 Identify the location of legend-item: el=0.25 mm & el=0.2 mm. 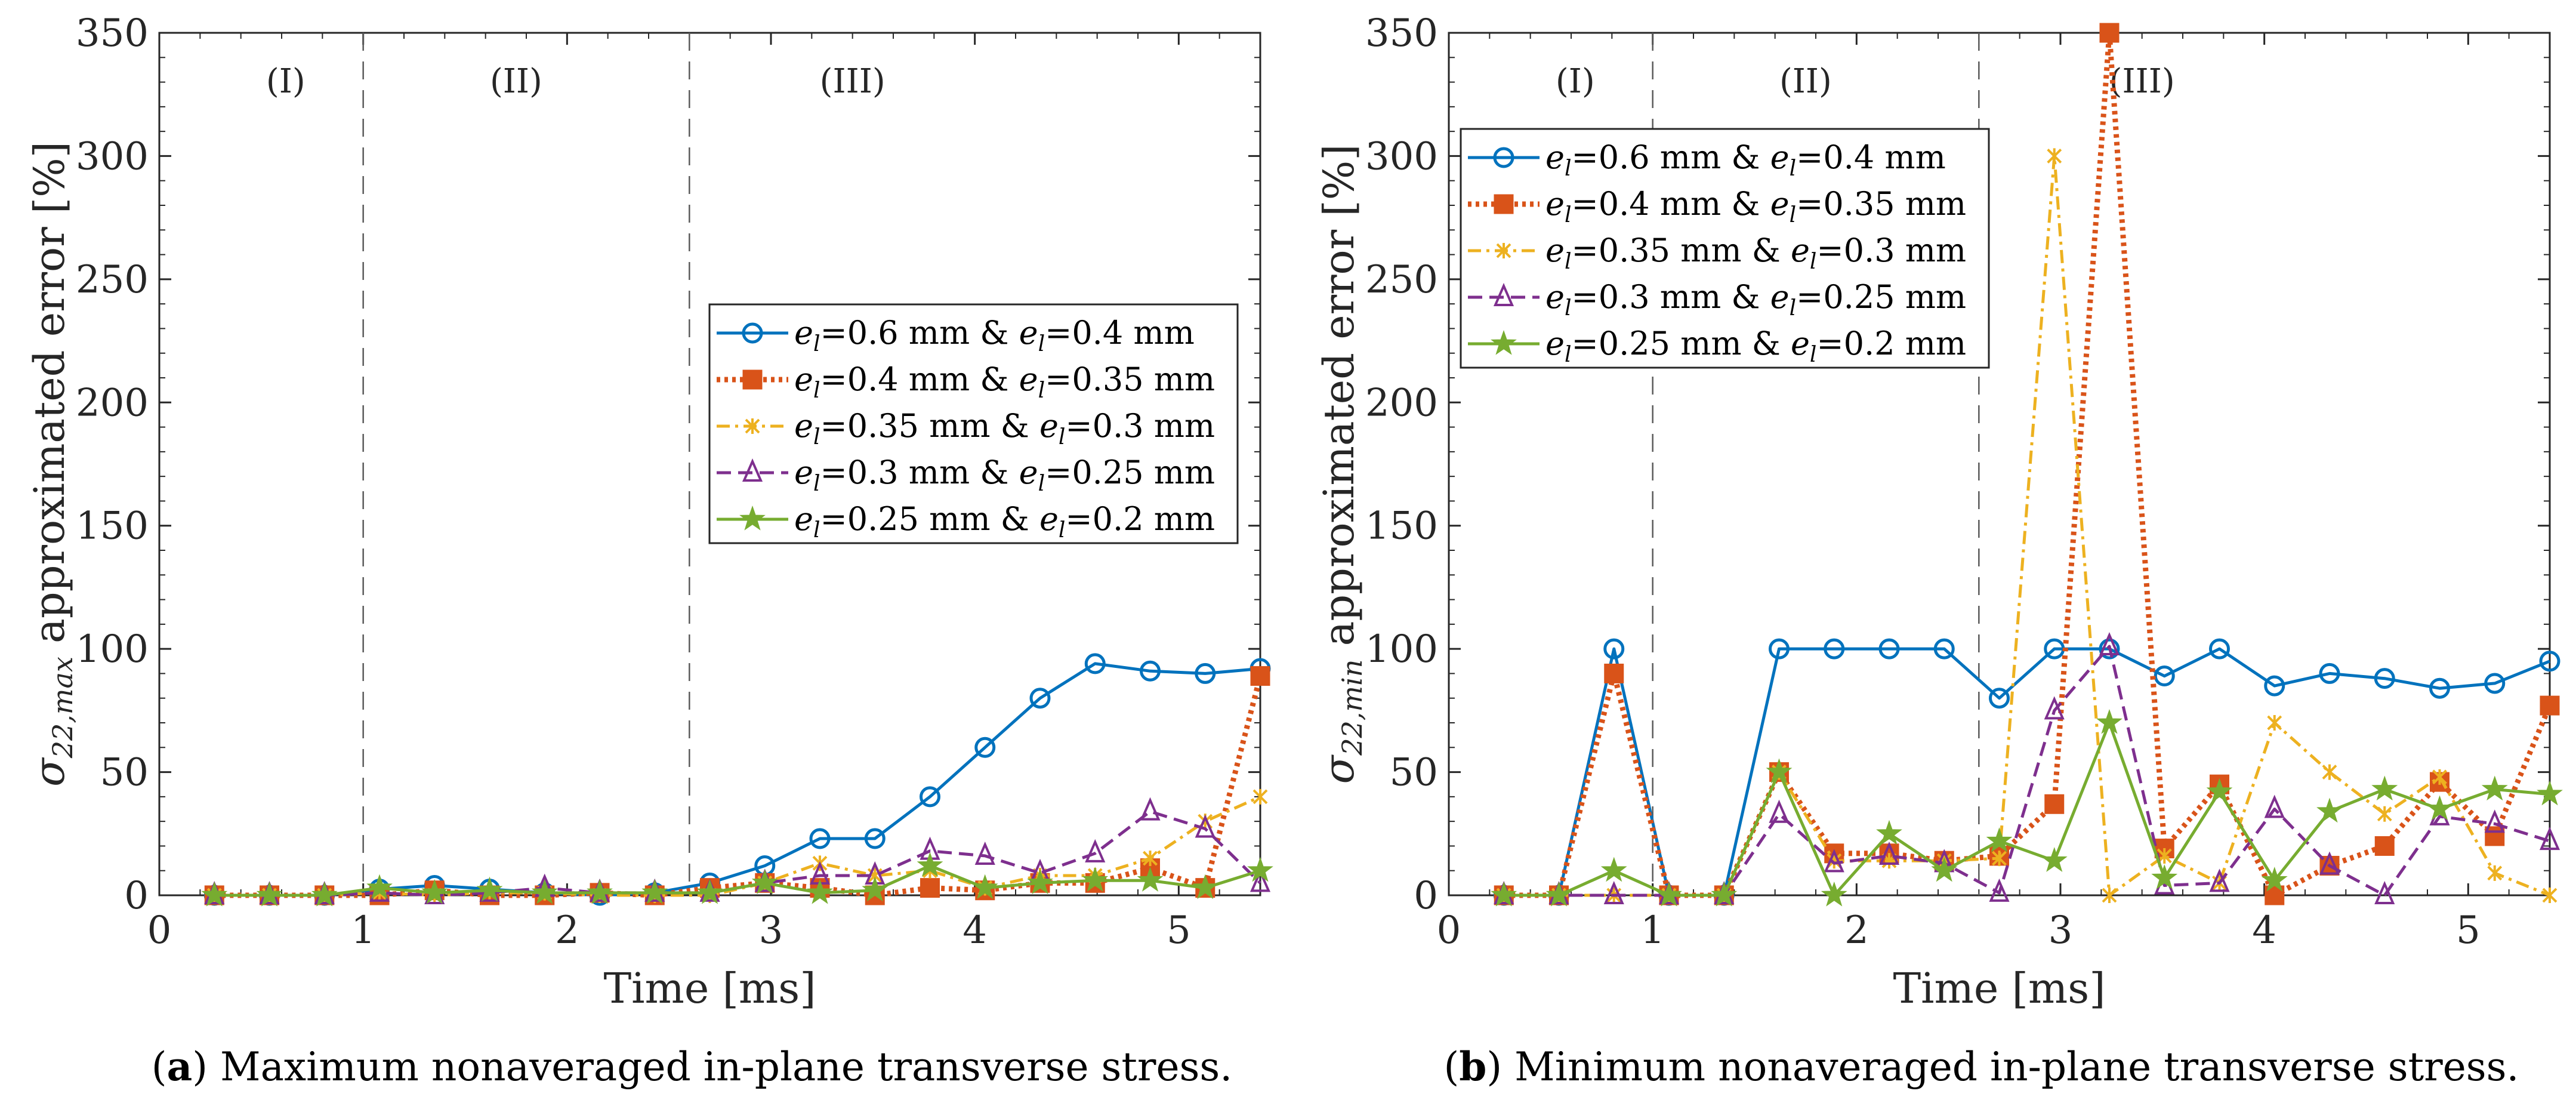
(1717, 346).